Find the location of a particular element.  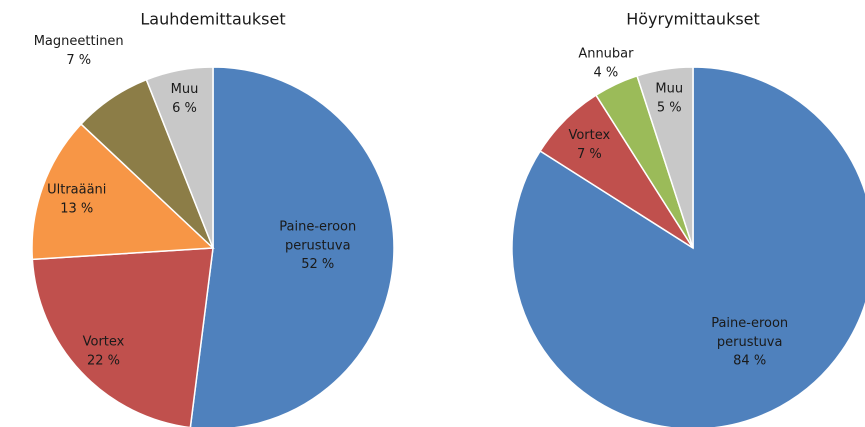

slice-label: Ultraääni is located at coordinates (76, 189).